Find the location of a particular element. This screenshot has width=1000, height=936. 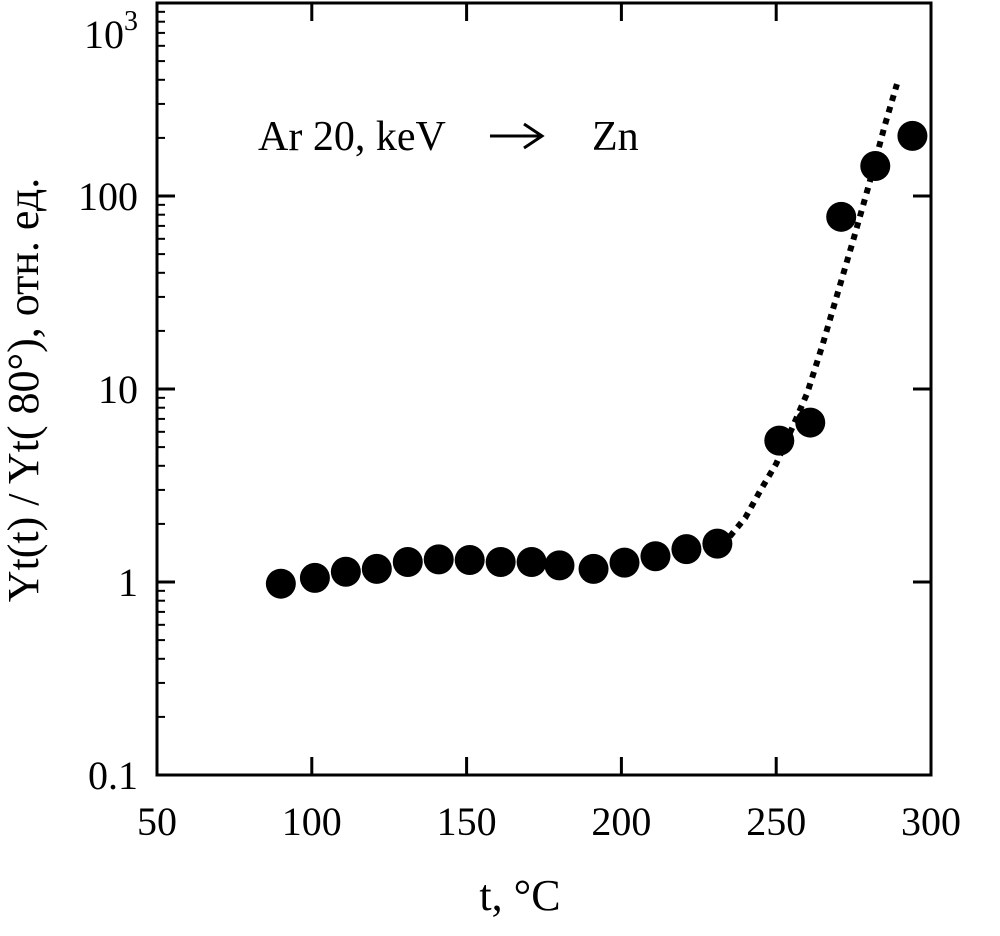

y-tick-label: 10 is located at coordinates (118, 389).